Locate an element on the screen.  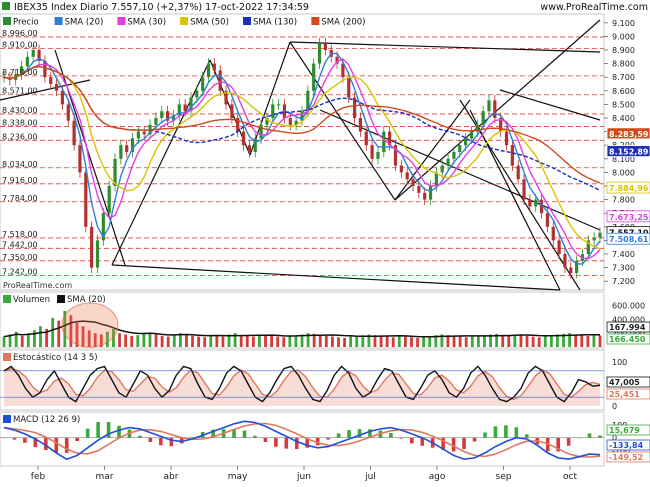
macd-hist-tag is located at coordinates (628, 430).